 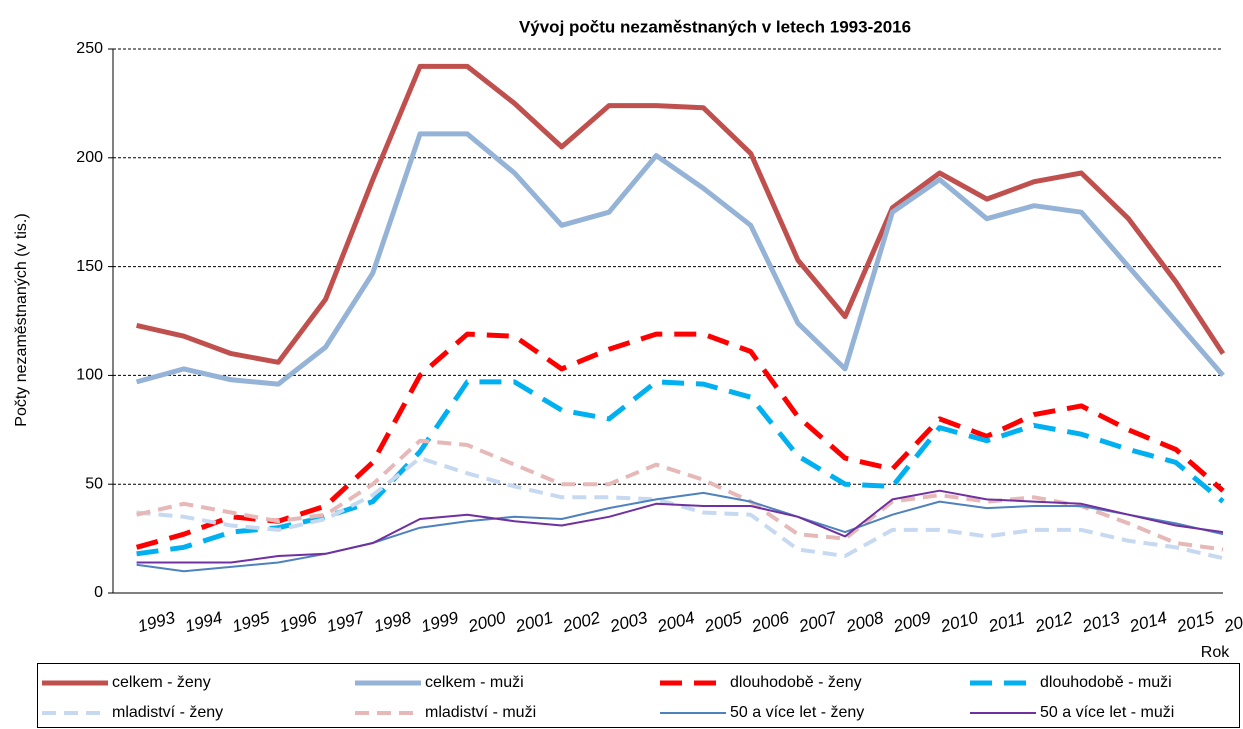 What do you see at coordinates (959, 622) in the screenshot?
I see `x-tick-label: 2010` at bounding box center [959, 622].